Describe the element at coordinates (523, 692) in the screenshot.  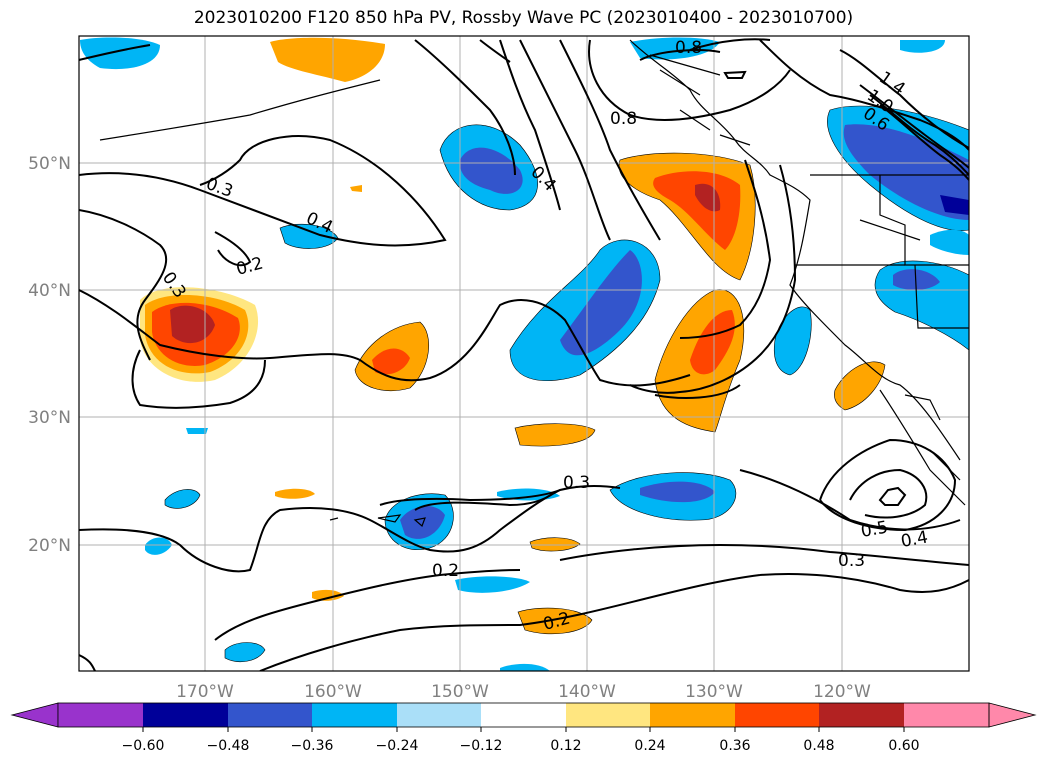
I see `lon-labels: 170°W 160°W 150°W 140°W 130°W 120°W` at that location.